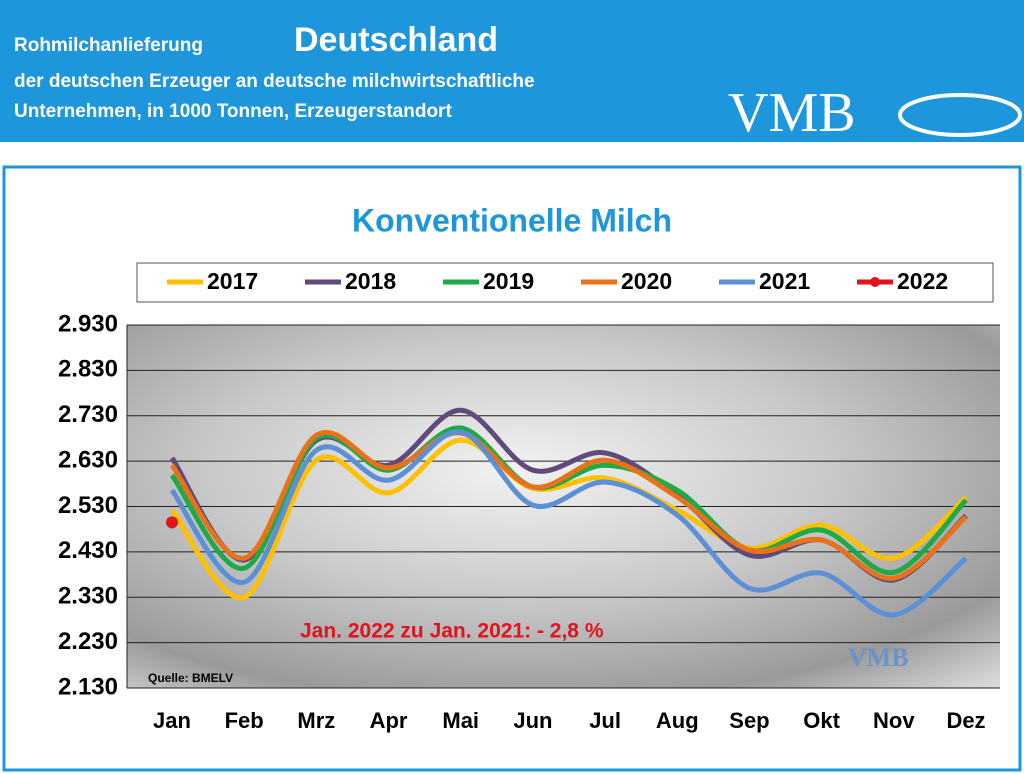 This screenshot has height=774, width=1024. I want to click on y-tick-label: 2.130, so click(88, 686).